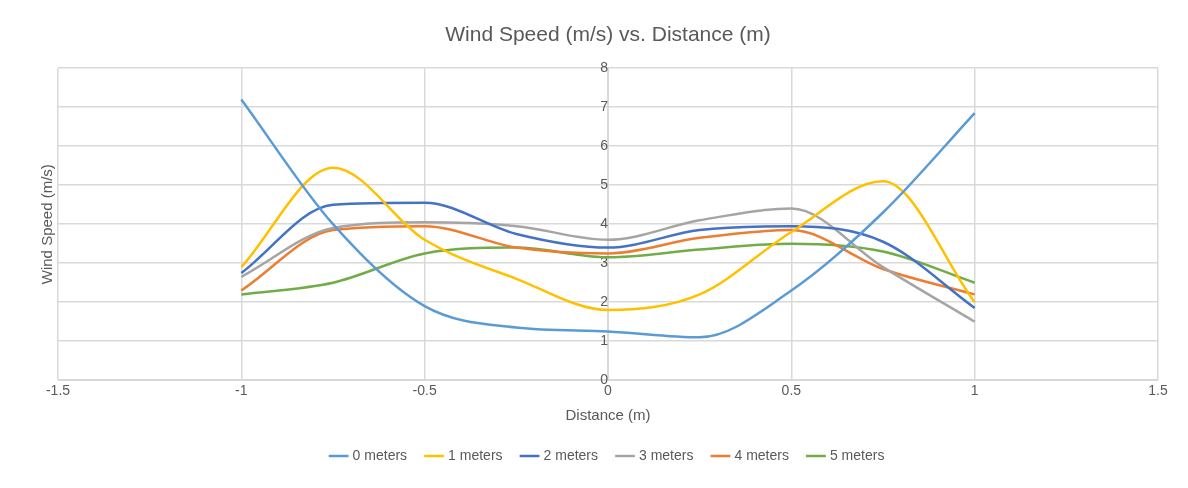 Image resolution: width=1188 pixels, height=488 pixels. I want to click on legend-label: 0 meters, so click(380, 454).